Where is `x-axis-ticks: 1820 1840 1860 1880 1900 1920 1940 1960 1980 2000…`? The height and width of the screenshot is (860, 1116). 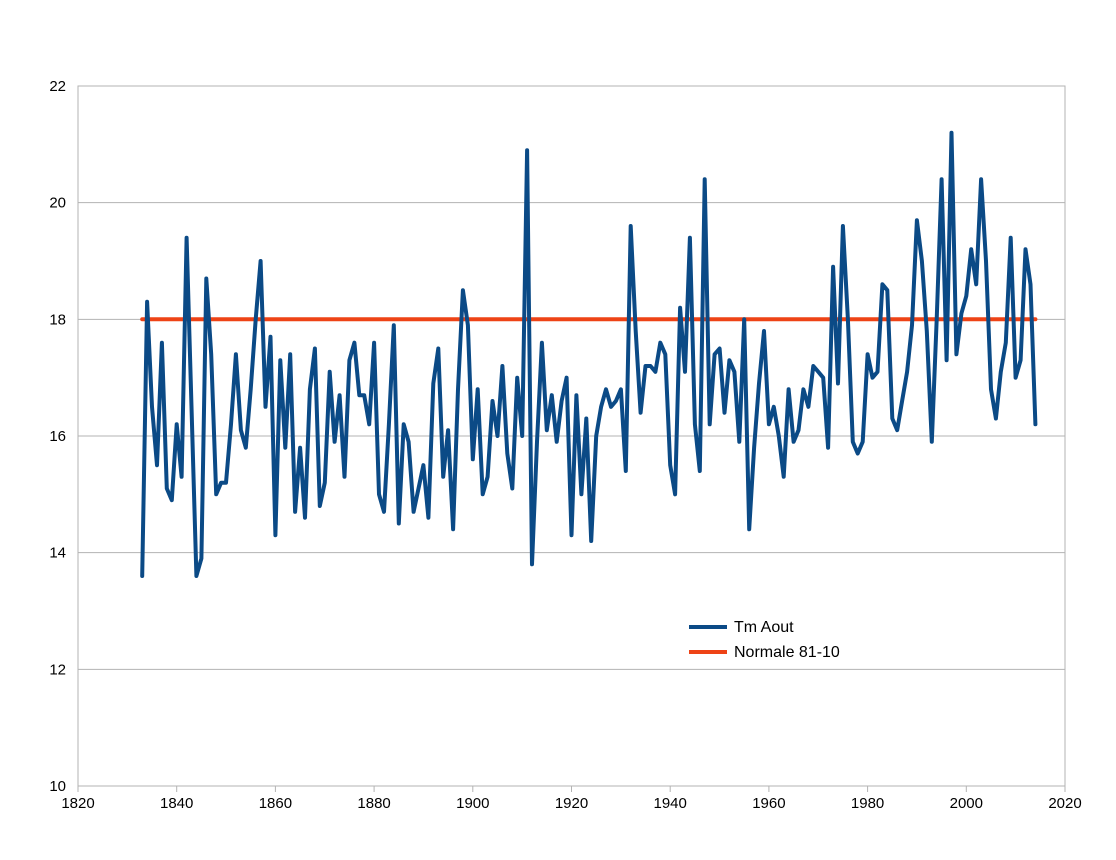 x-axis-ticks: 1820 1840 1860 1880 1900 1920 1940 1960 1980 2000… is located at coordinates (571, 799).